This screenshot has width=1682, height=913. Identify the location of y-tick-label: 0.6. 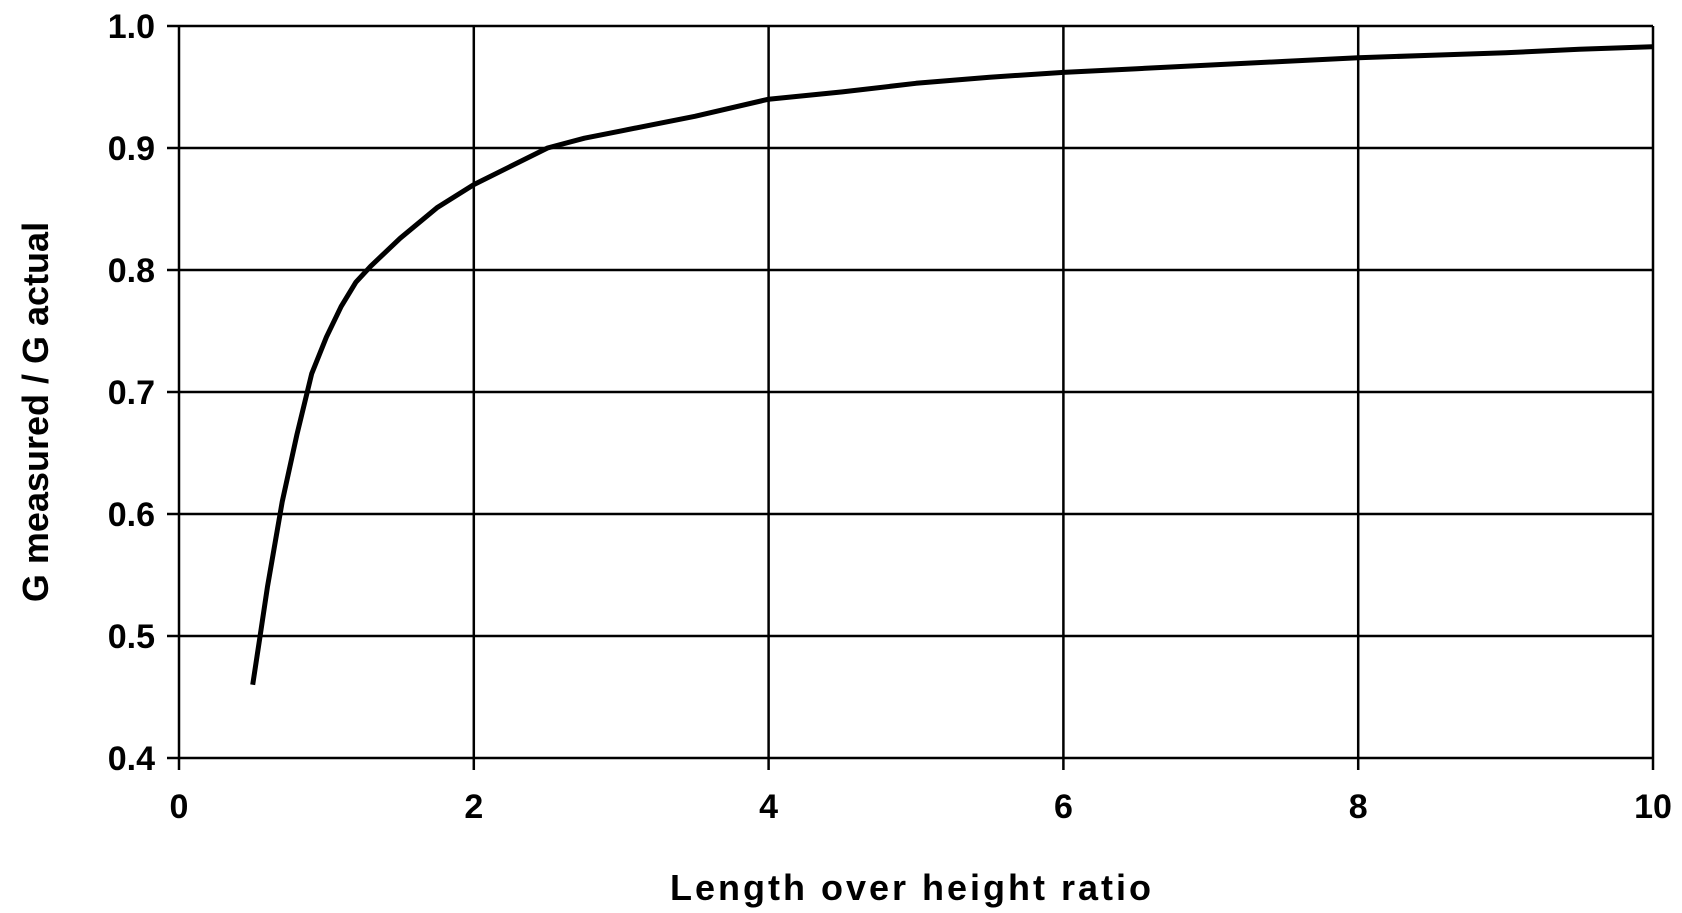
(131, 515).